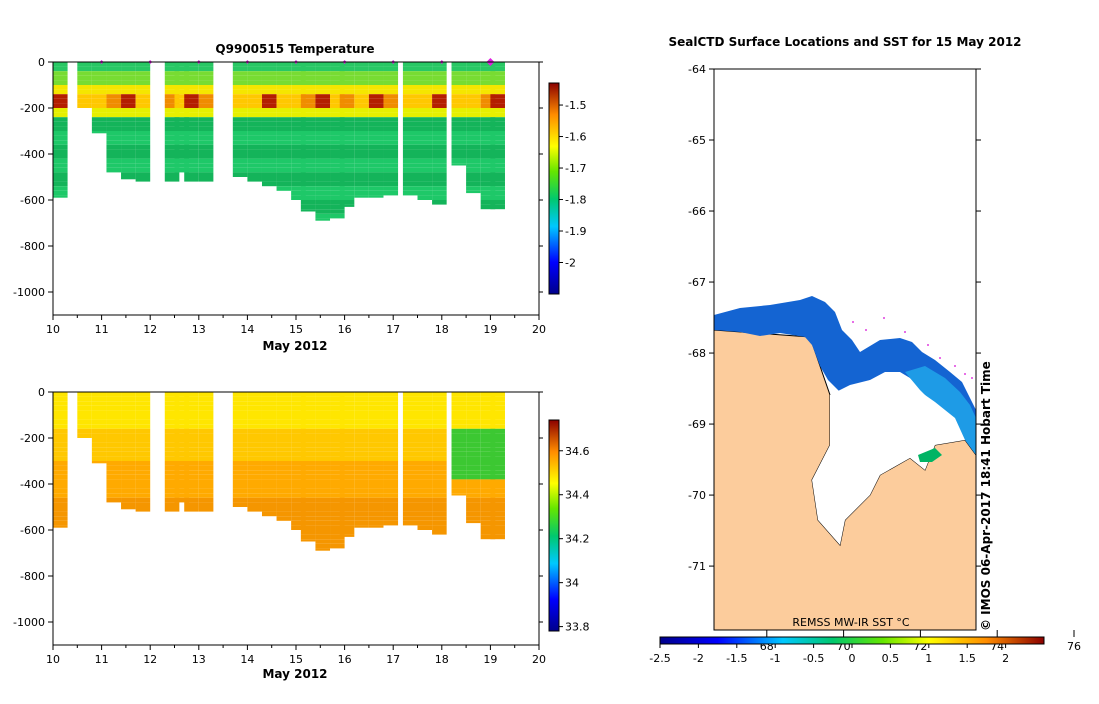  I want to click on lat-tick-label: -66, so click(697, 211).